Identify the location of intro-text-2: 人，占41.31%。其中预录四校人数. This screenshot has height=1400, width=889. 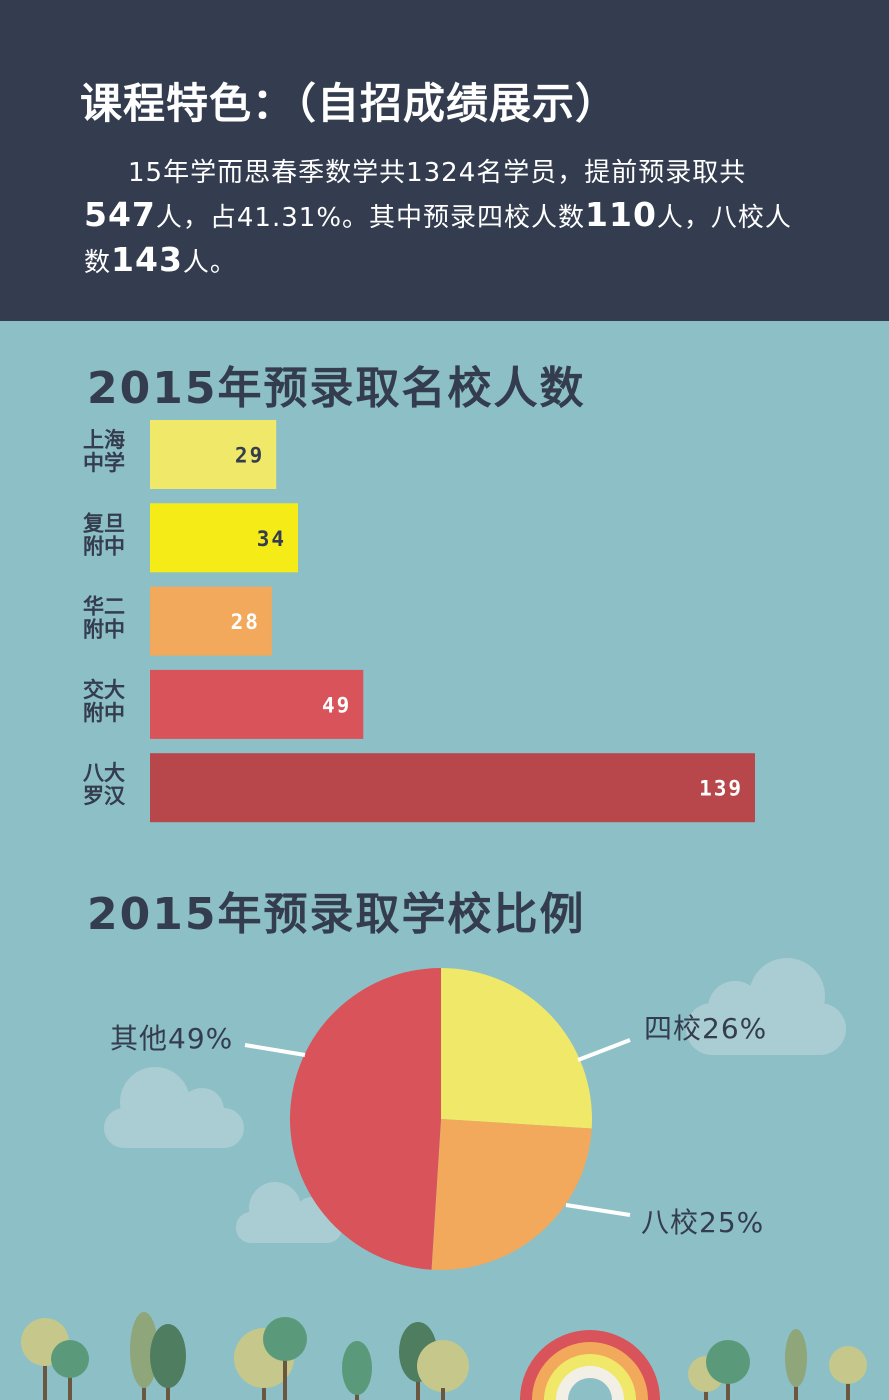
(370, 218).